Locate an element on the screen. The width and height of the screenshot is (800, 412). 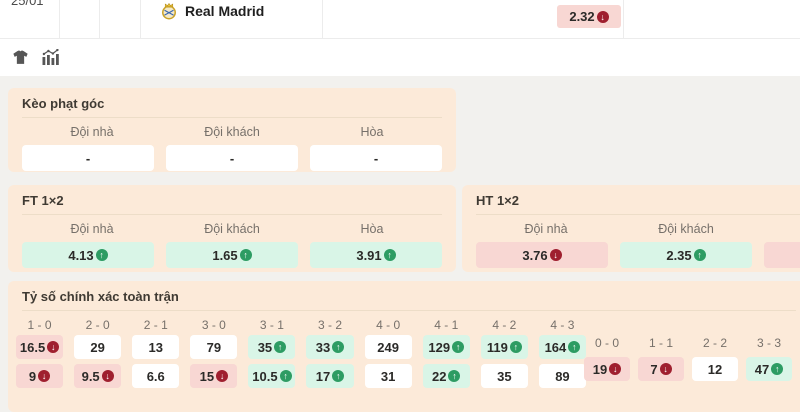
odds-row: 3.76 ↓ 2.35 ↑ is located at coordinates (638, 255).